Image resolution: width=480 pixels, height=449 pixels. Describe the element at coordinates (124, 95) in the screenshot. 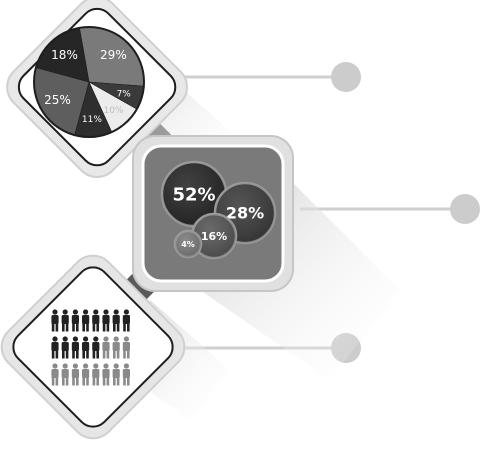

I see `pie-slice-label: 7%` at that location.